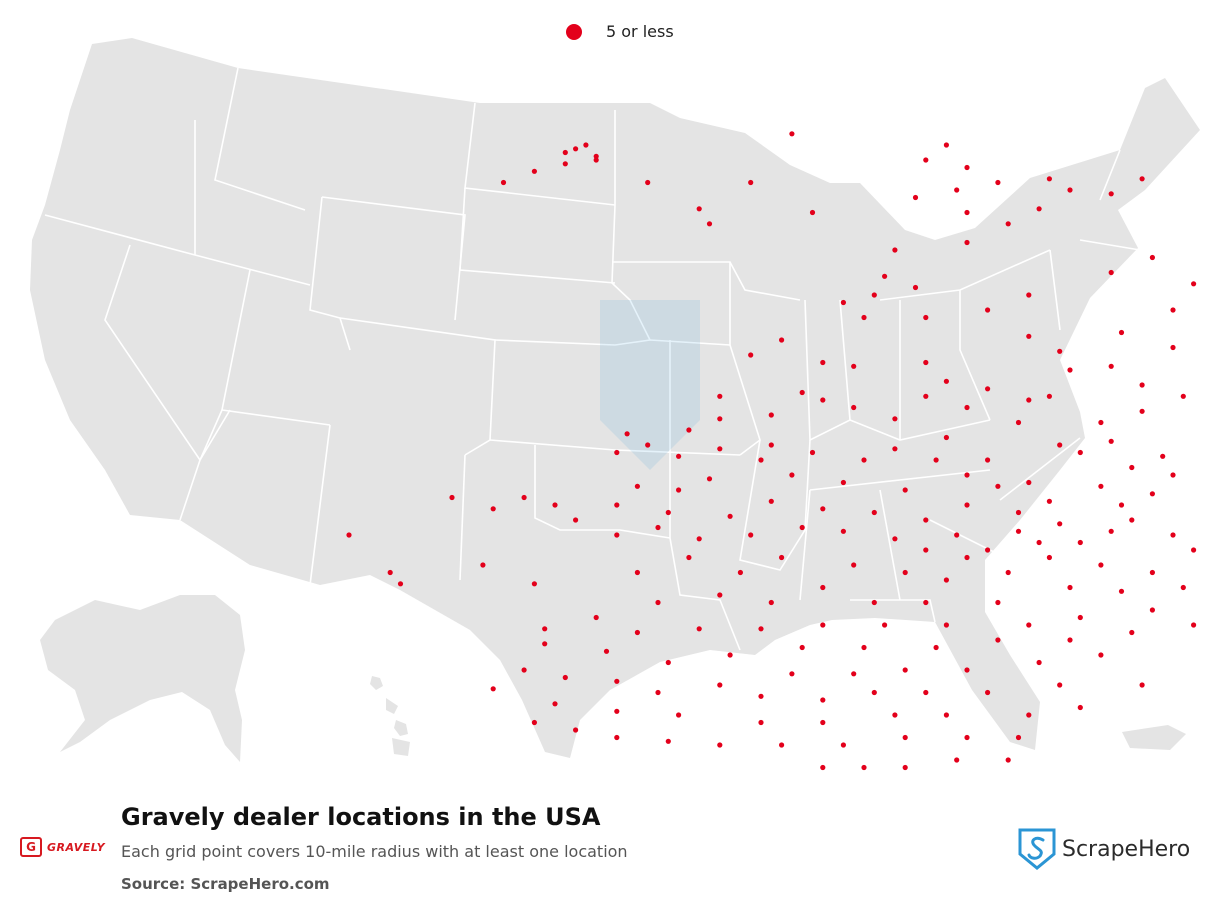  I want to click on gravely-wordmark: GRAVELY, so click(76, 847).